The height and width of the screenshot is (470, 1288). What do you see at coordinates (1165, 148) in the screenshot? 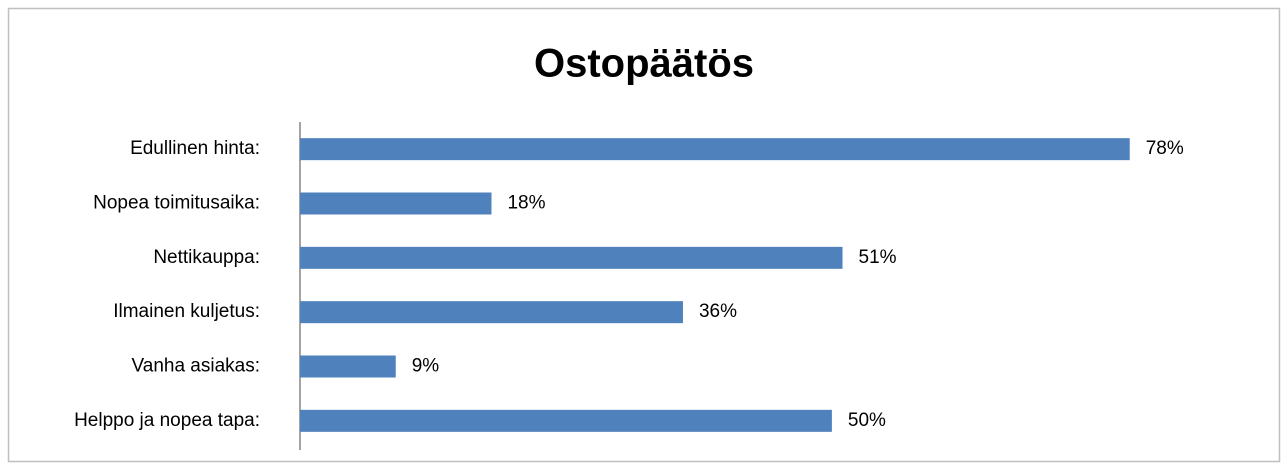
I see `data-label: 78%` at bounding box center [1165, 148].